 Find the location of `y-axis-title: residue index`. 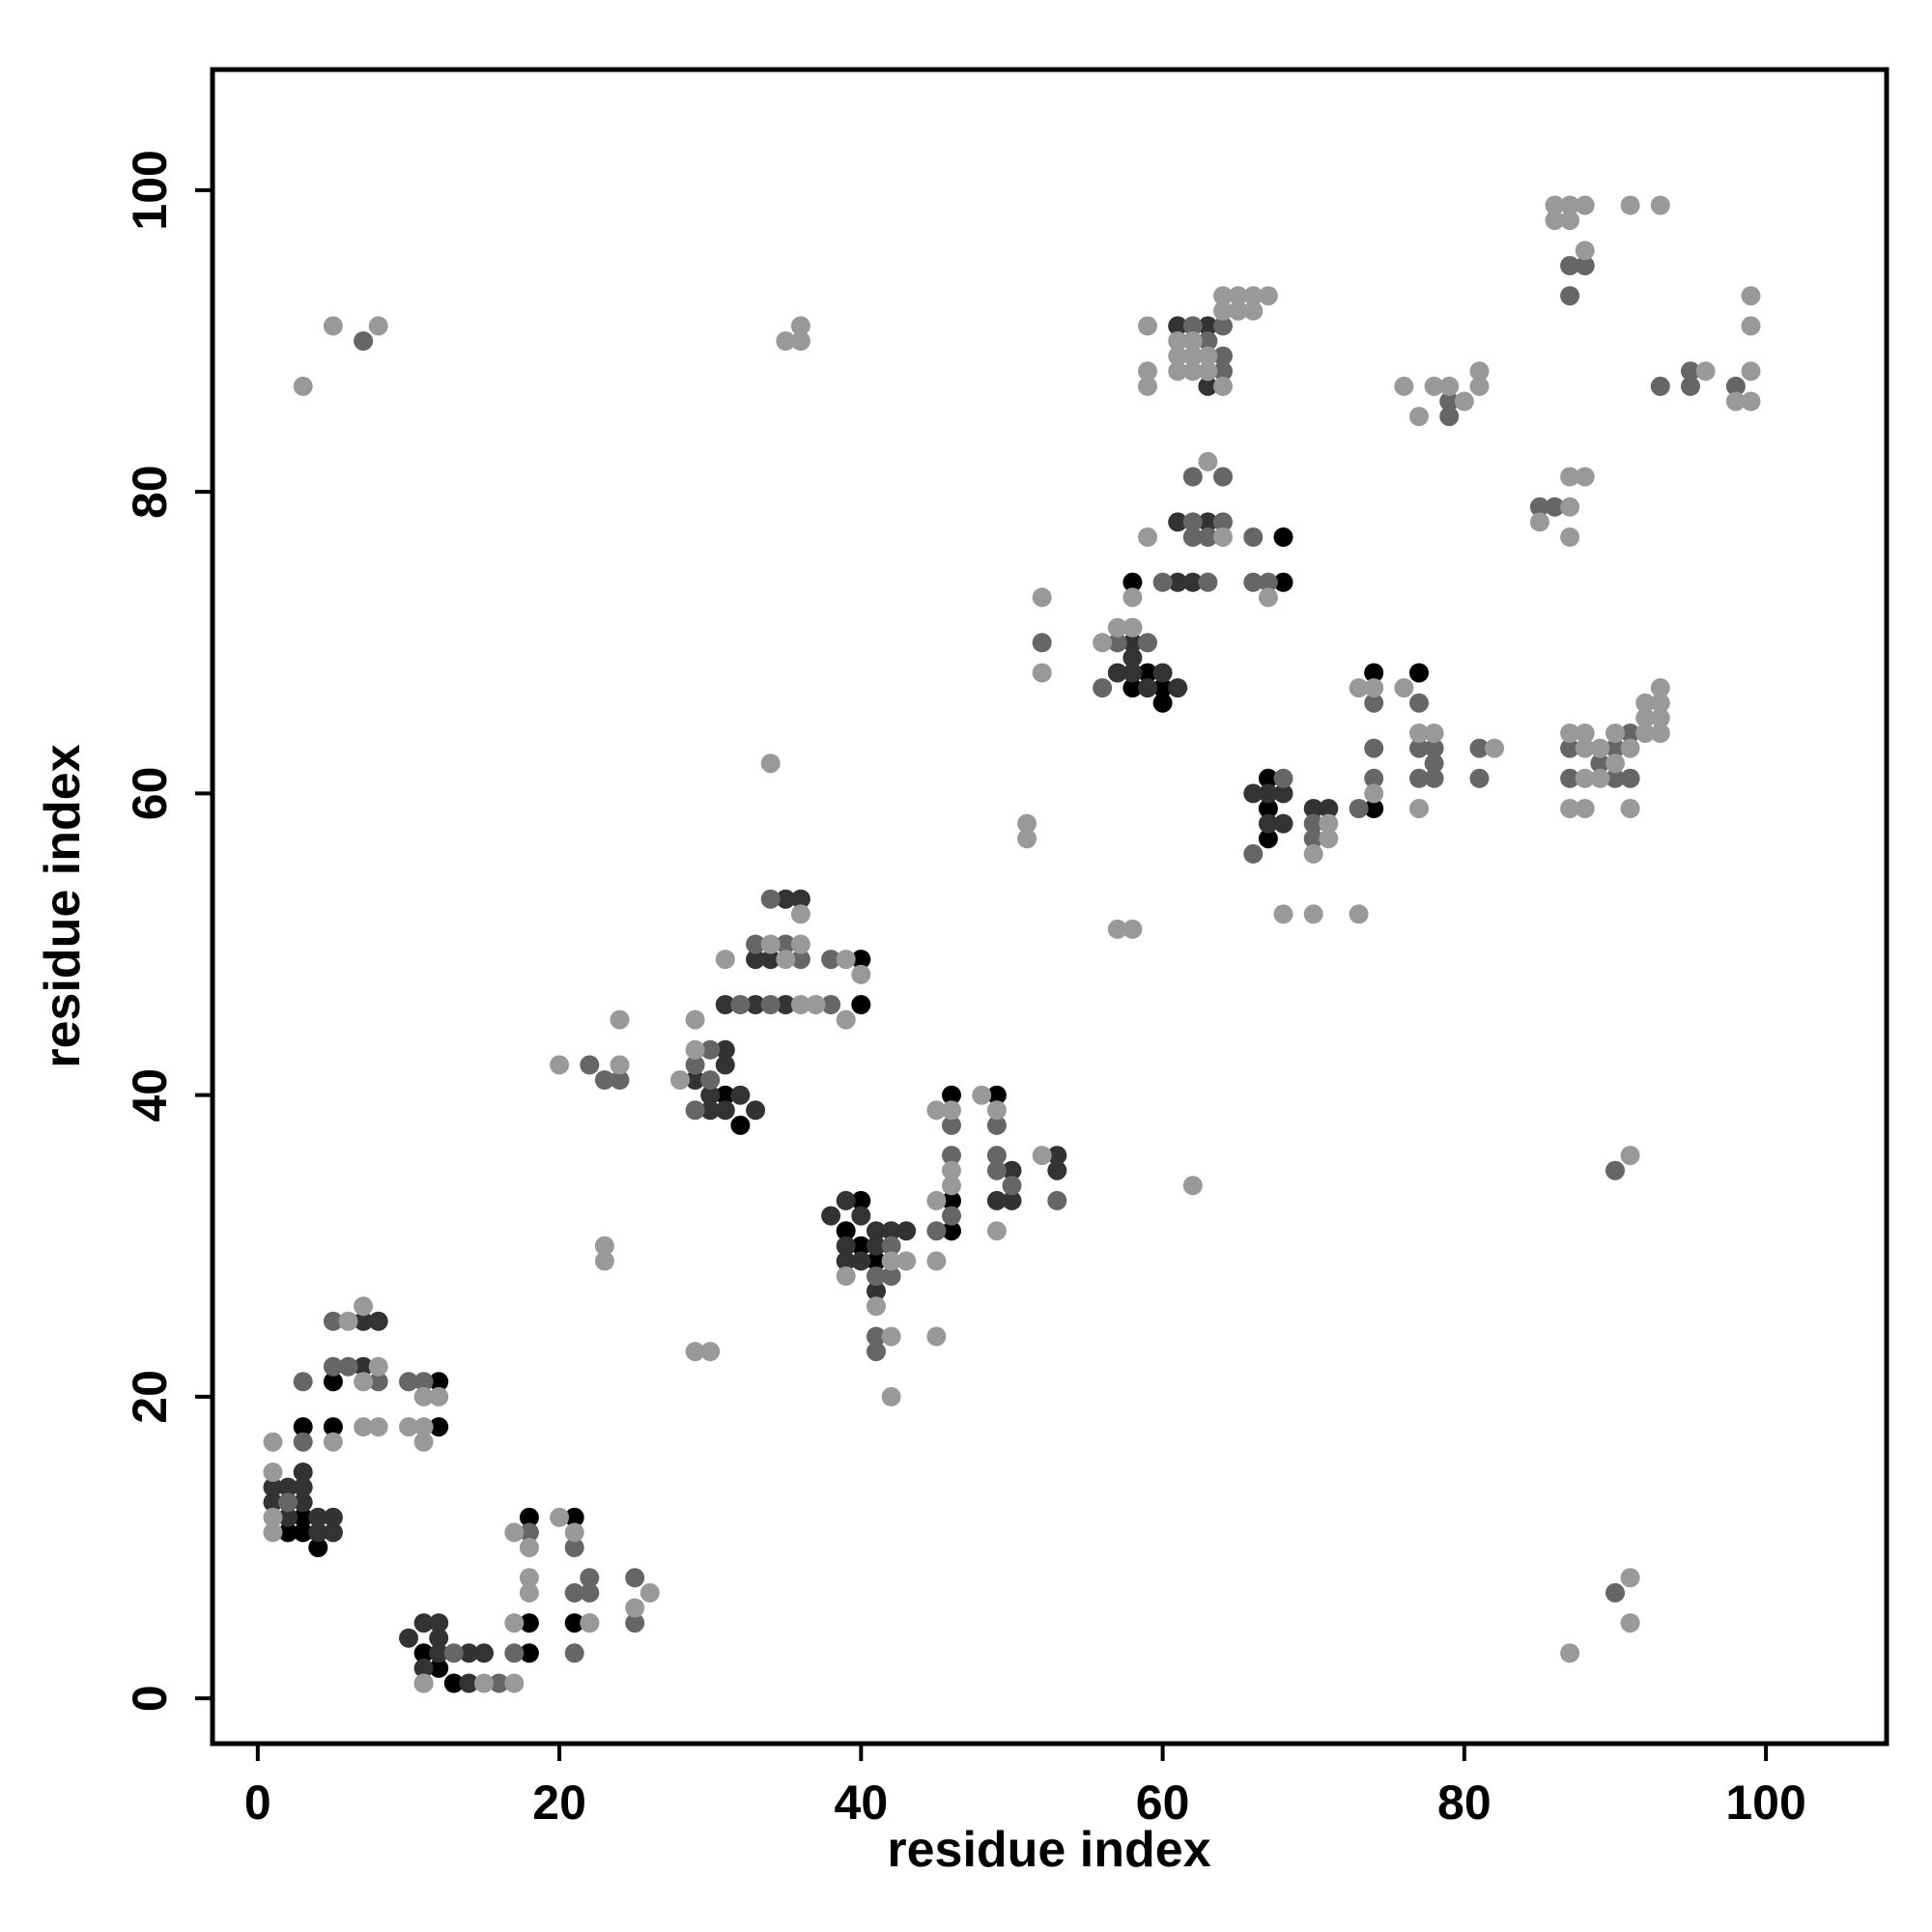

y-axis-title: residue index is located at coordinates (63, 905).